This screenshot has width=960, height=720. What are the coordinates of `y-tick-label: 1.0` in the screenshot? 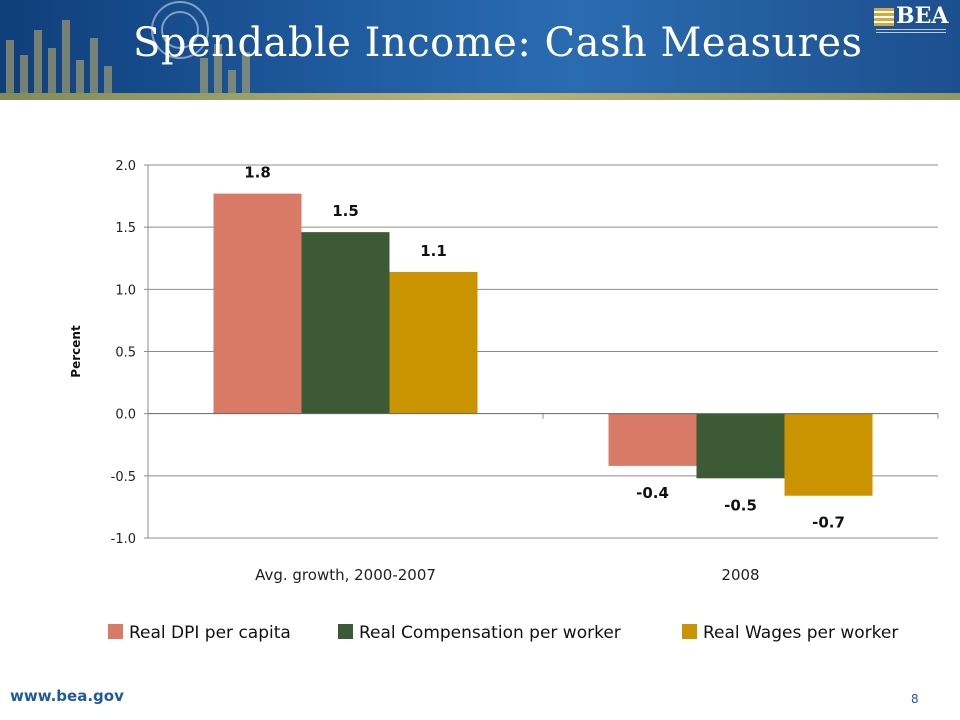 It's located at (125, 290).